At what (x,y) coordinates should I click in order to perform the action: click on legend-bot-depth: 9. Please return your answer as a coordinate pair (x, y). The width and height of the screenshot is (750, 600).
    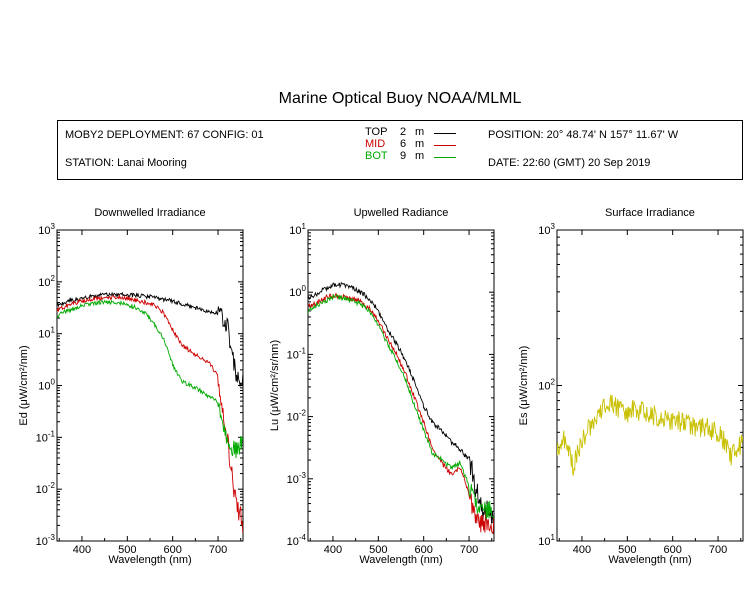
    Looking at the image, I should click on (403, 156).